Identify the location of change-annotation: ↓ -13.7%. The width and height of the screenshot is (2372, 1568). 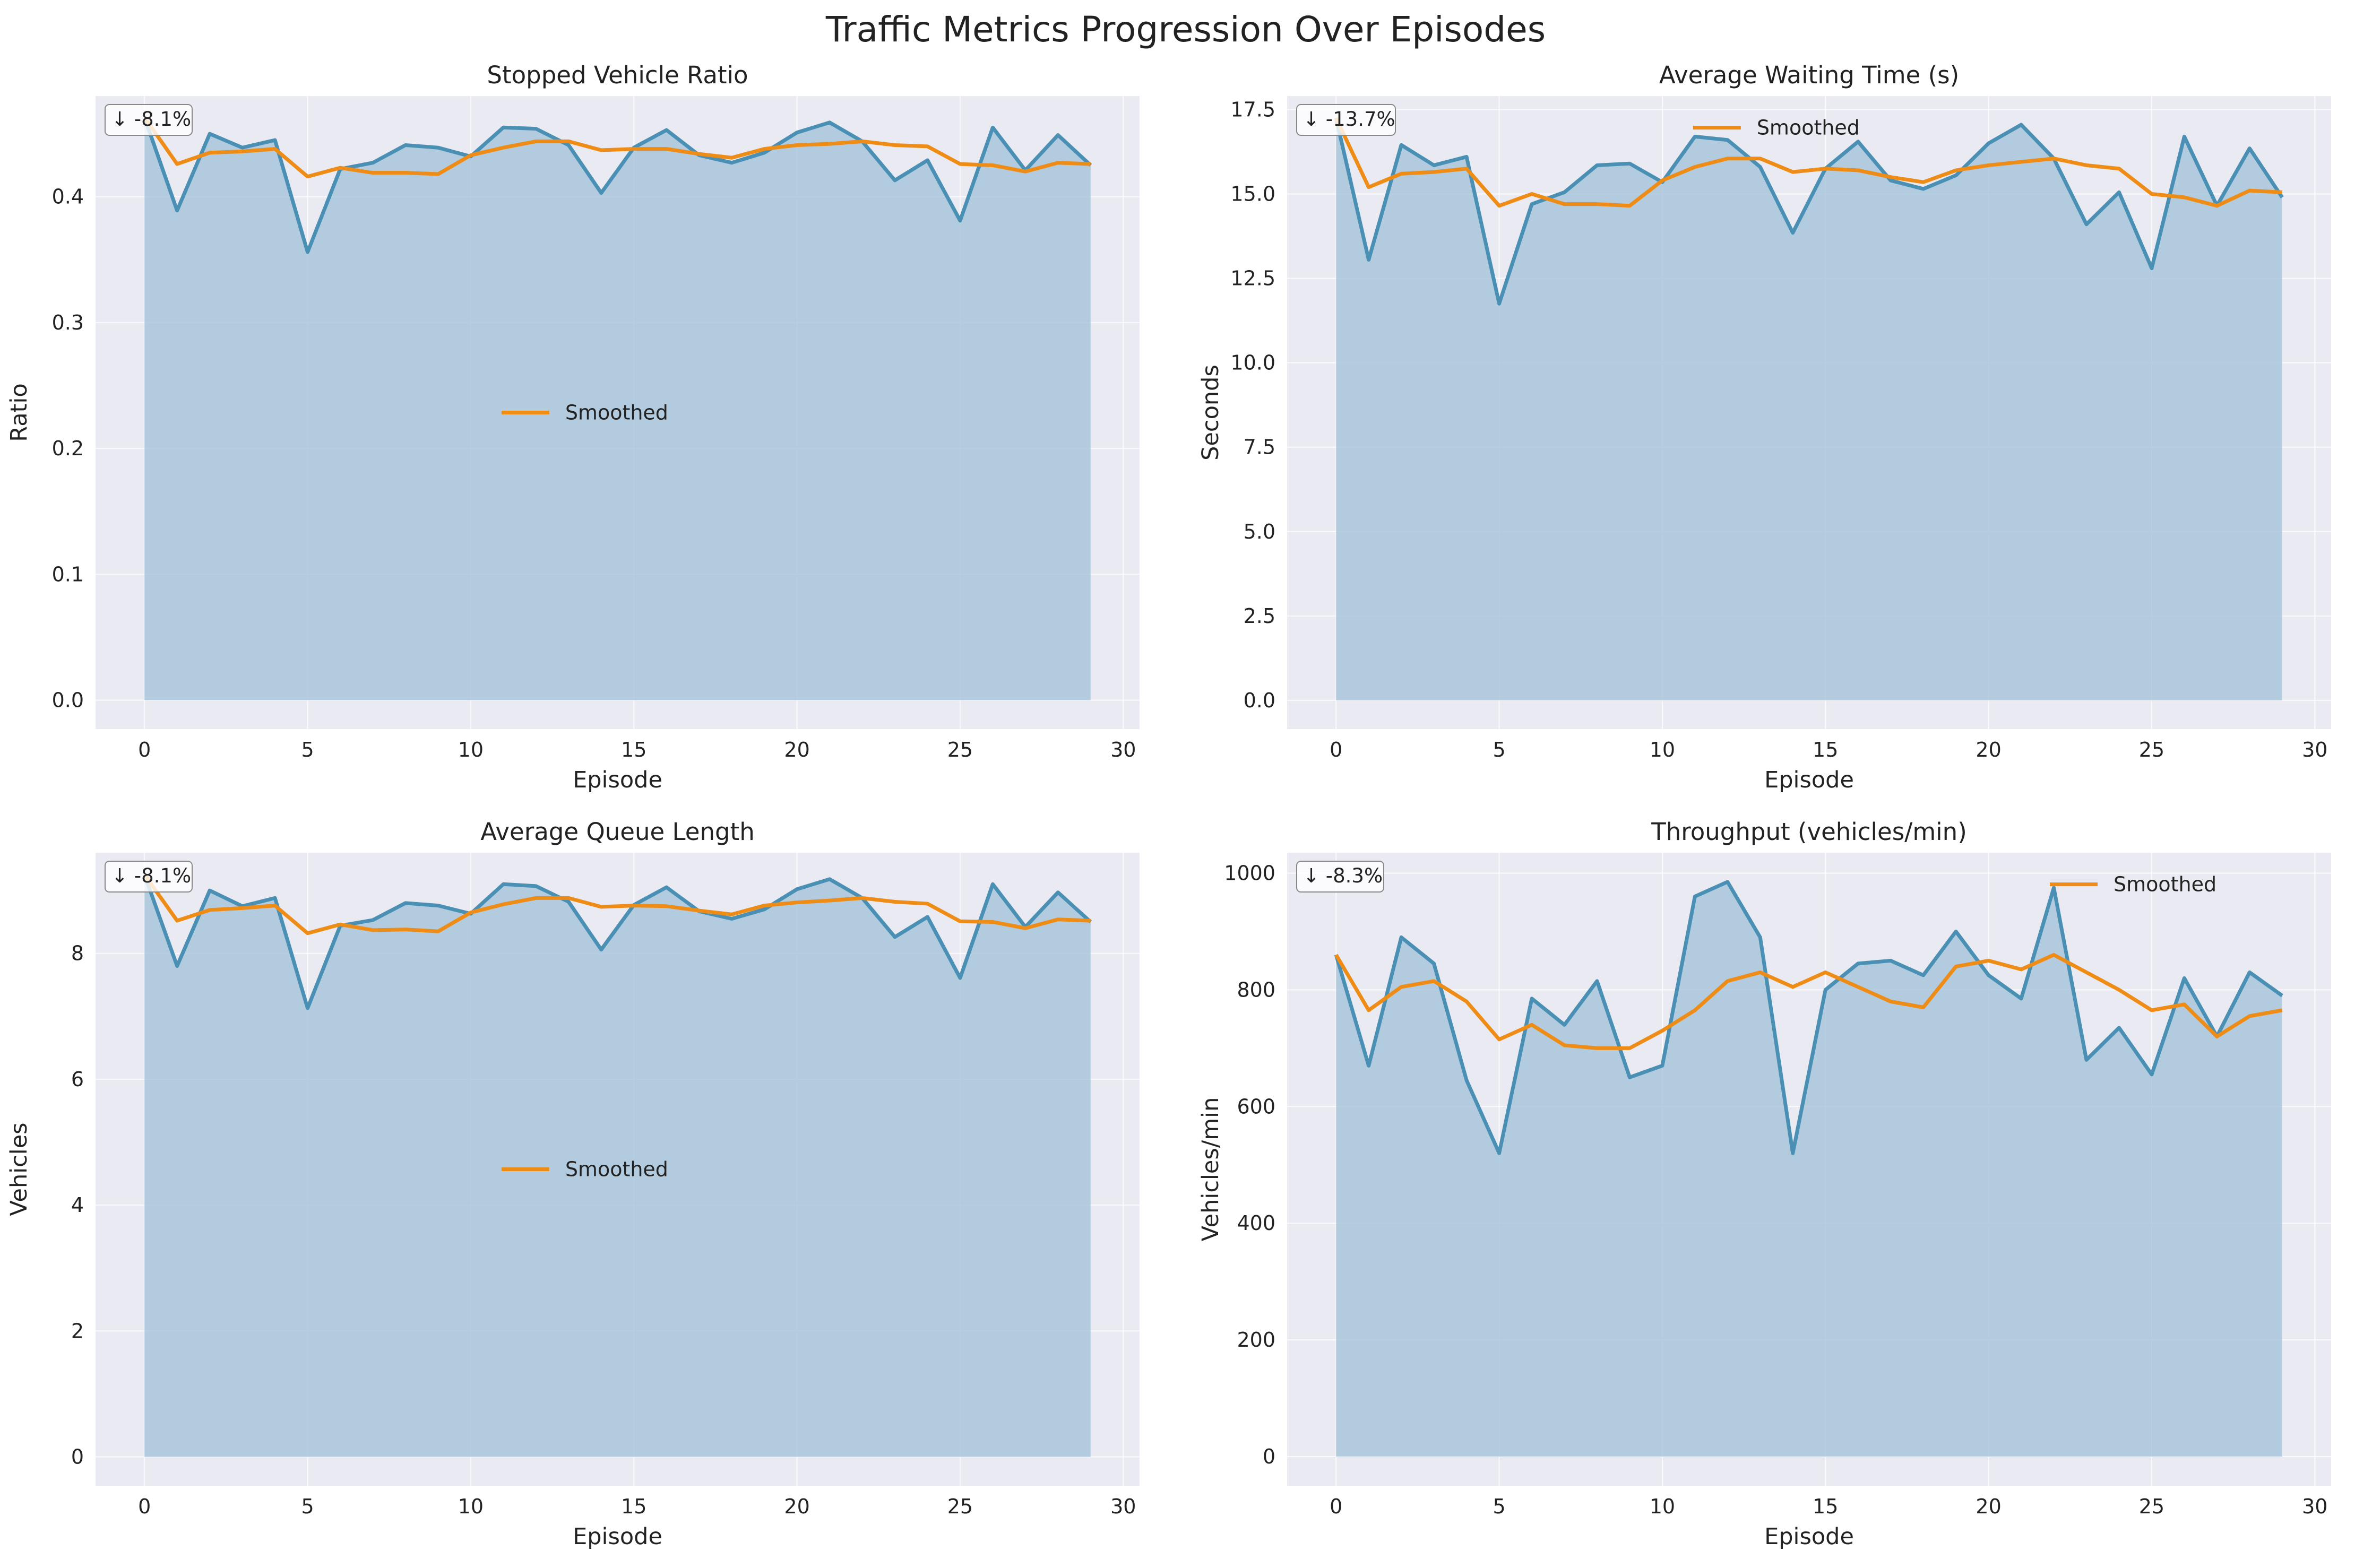
(1346, 120).